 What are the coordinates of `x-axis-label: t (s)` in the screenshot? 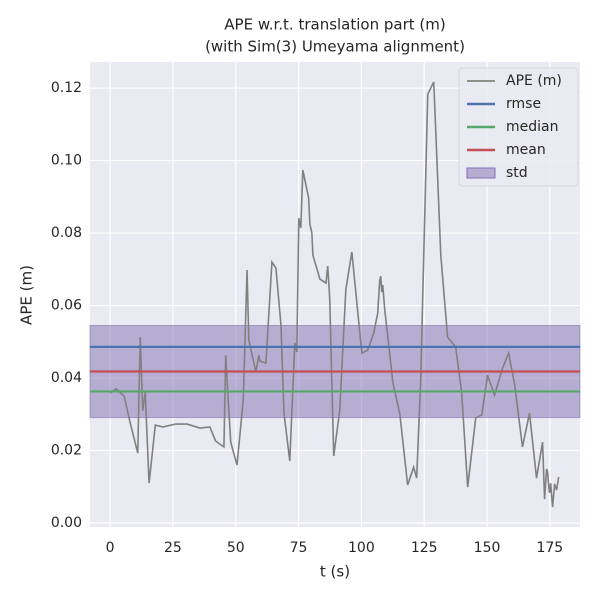 It's located at (335, 572).